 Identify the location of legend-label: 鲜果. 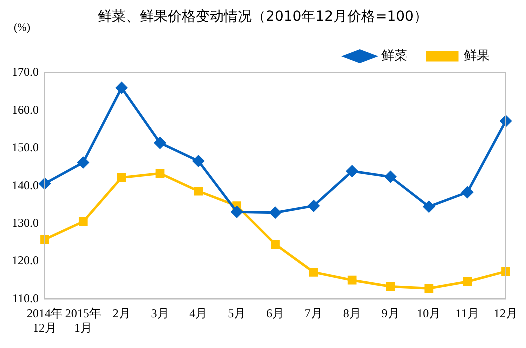
(477, 56).